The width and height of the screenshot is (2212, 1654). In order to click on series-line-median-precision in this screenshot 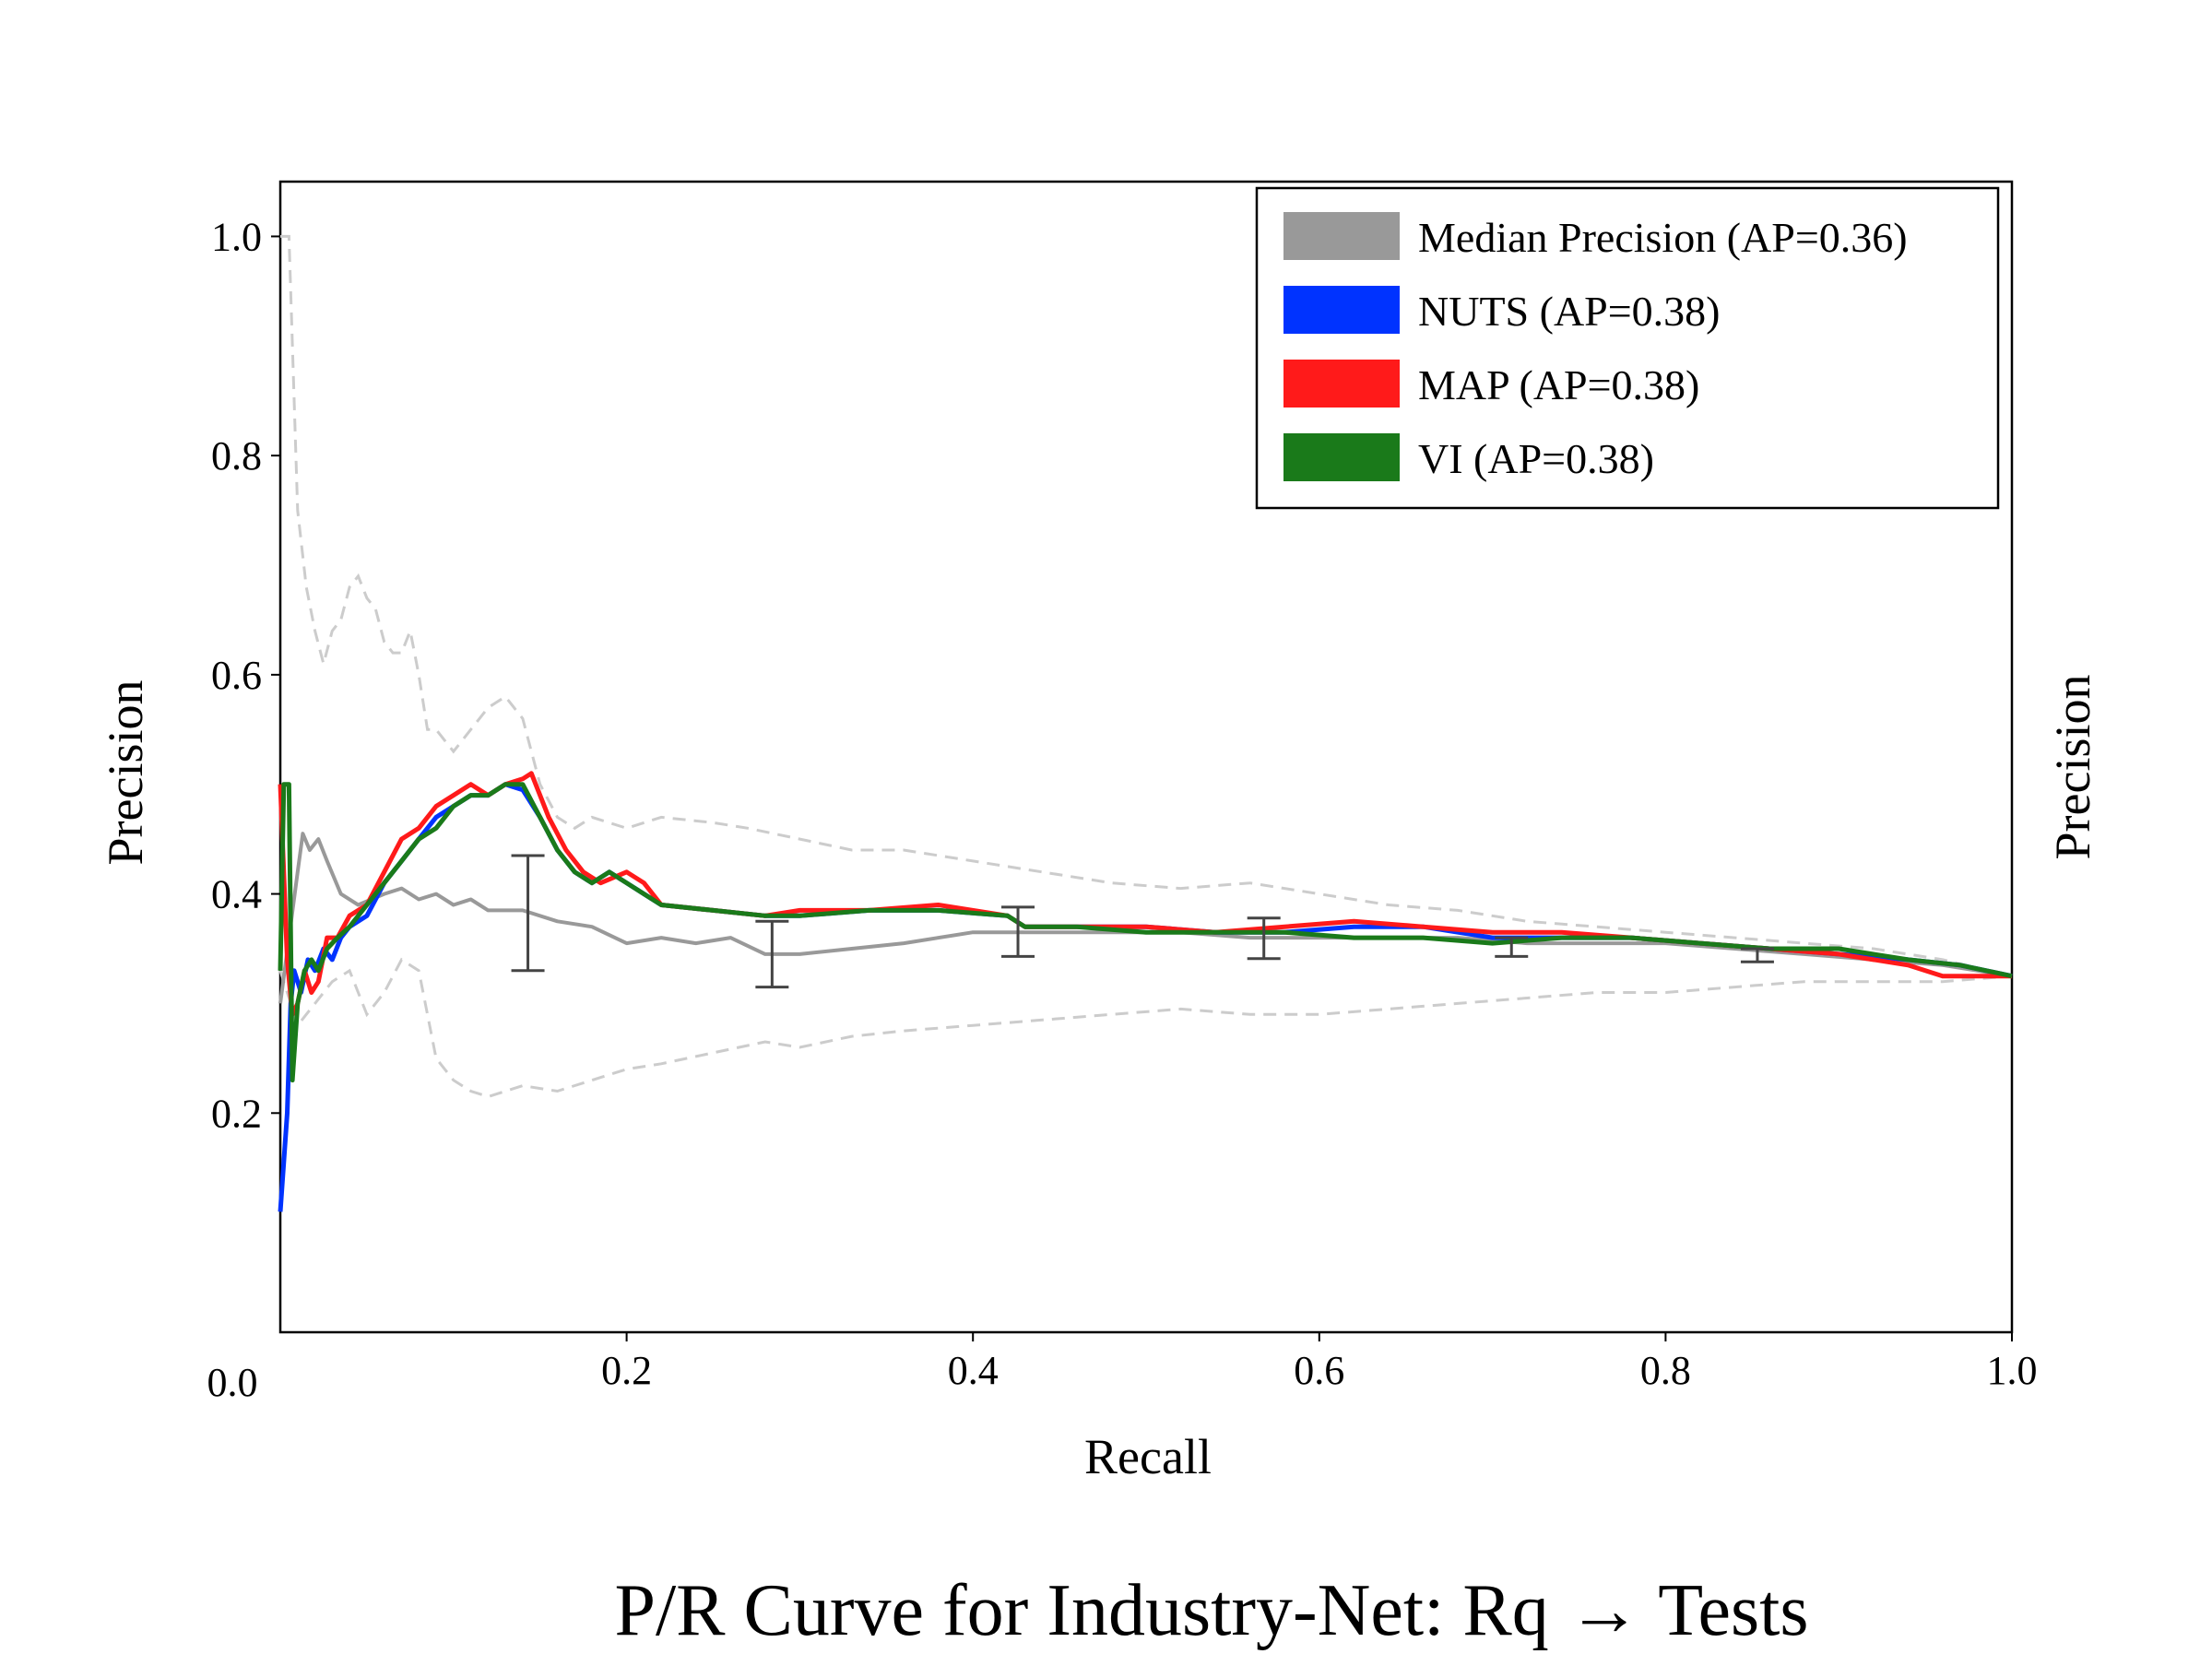, I will do `click(1146, 918)`.